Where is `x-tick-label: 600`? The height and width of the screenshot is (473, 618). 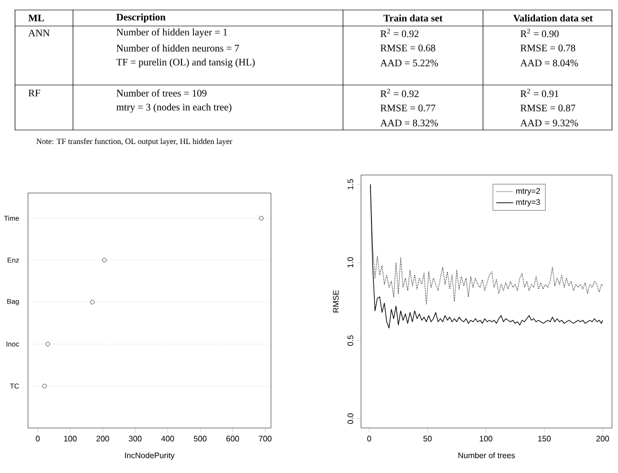
x-tick-label: 600 is located at coordinates (233, 439).